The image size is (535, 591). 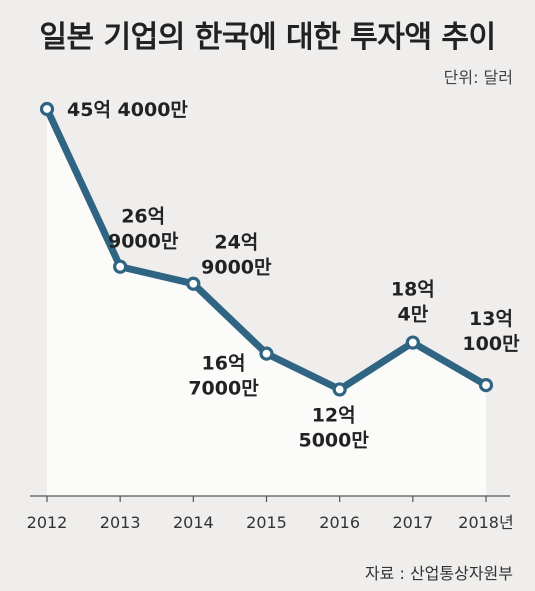 I want to click on x-tick-label: 2012, so click(x=47, y=522).